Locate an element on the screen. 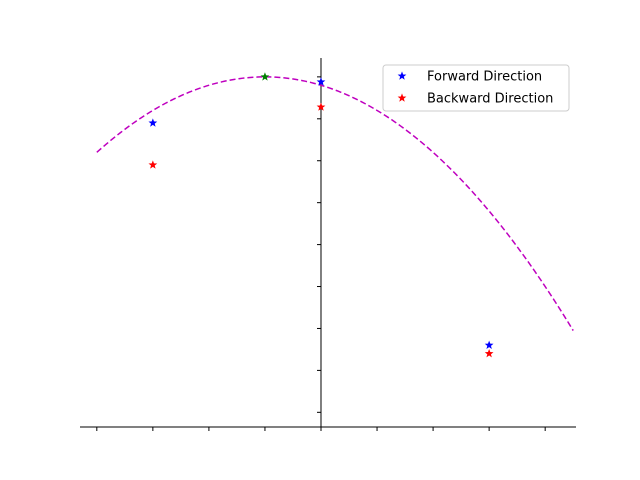  legend: Forward Direction Backward Direction is located at coordinates (476, 88).